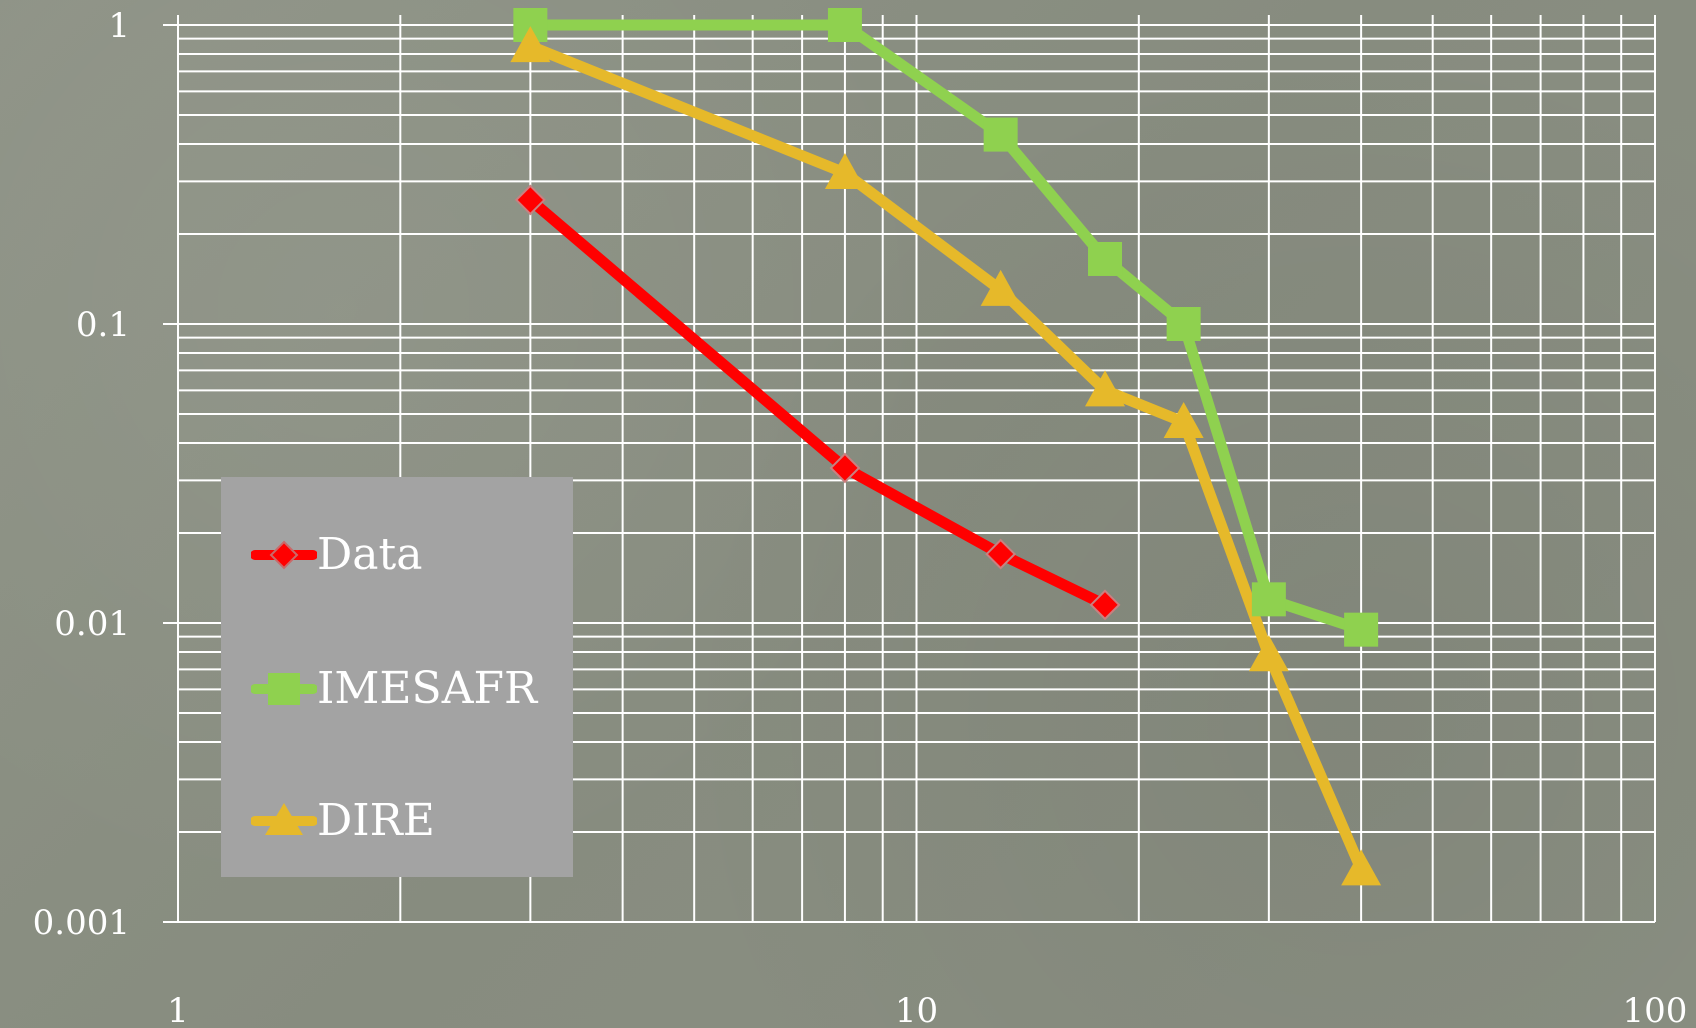  I want to click on y-tick-label: 0.001, so click(81, 923).